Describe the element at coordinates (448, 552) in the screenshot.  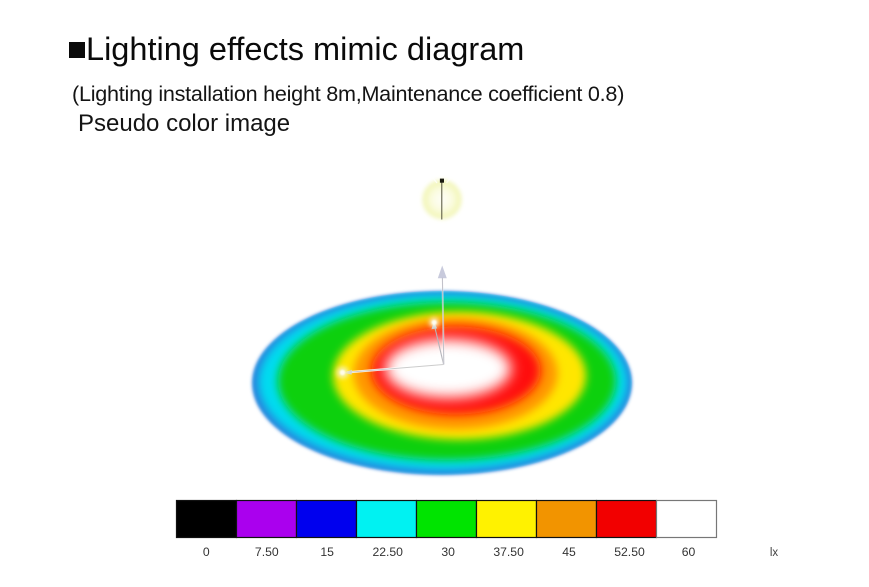
I see `svg-text: 30` at that location.